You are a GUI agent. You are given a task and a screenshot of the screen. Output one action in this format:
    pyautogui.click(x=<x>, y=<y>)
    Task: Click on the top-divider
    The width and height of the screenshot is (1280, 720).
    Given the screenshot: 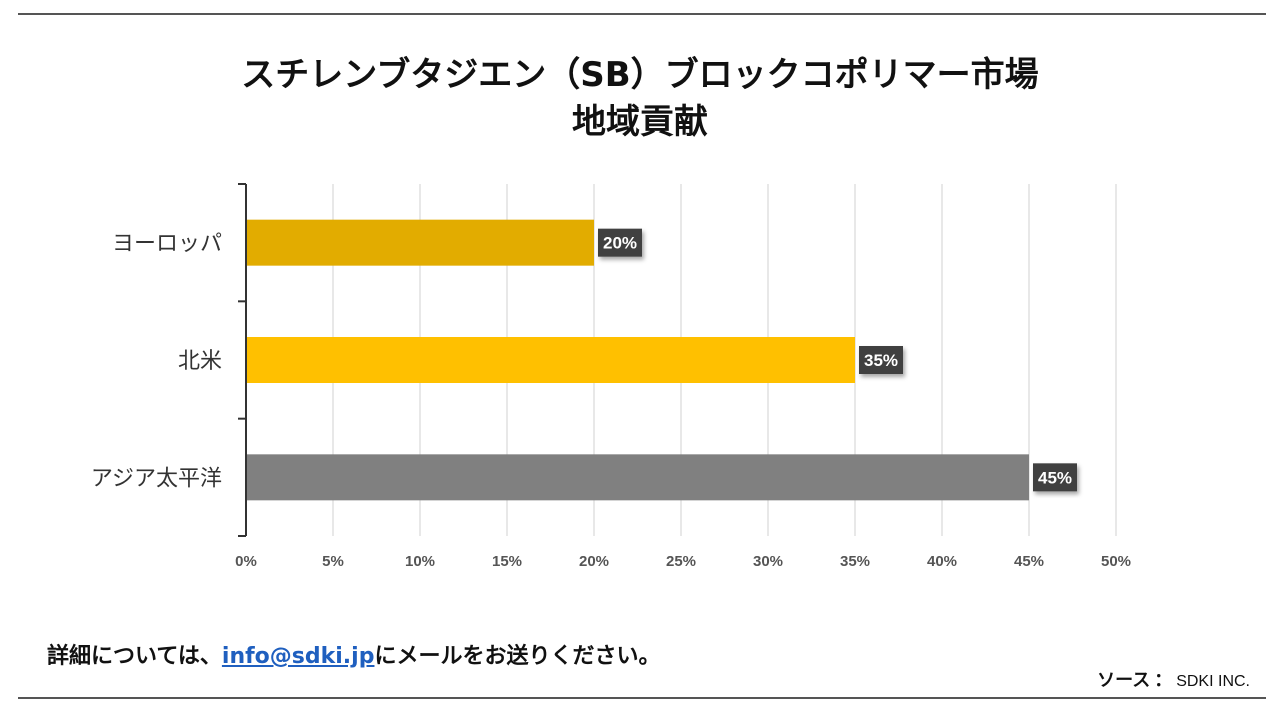 What is the action you would take?
    pyautogui.click(x=642, y=14)
    